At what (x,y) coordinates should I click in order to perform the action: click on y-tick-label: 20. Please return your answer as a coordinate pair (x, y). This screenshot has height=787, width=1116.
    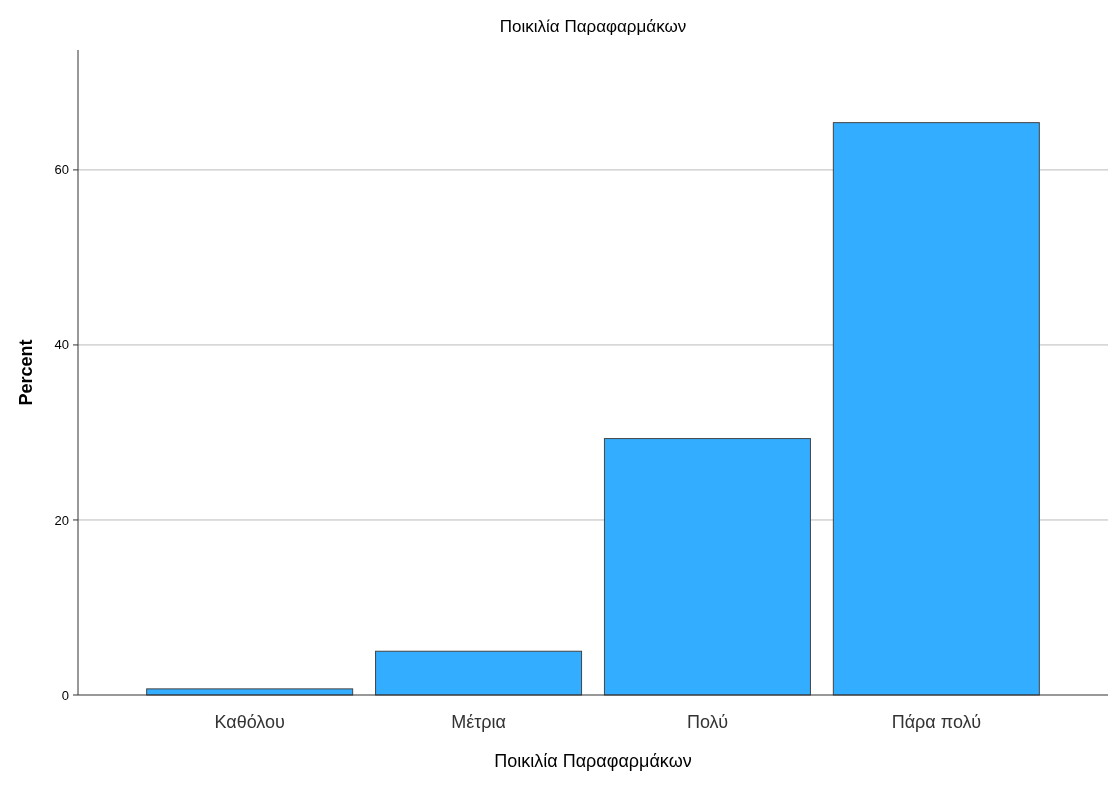
    Looking at the image, I should click on (61, 520).